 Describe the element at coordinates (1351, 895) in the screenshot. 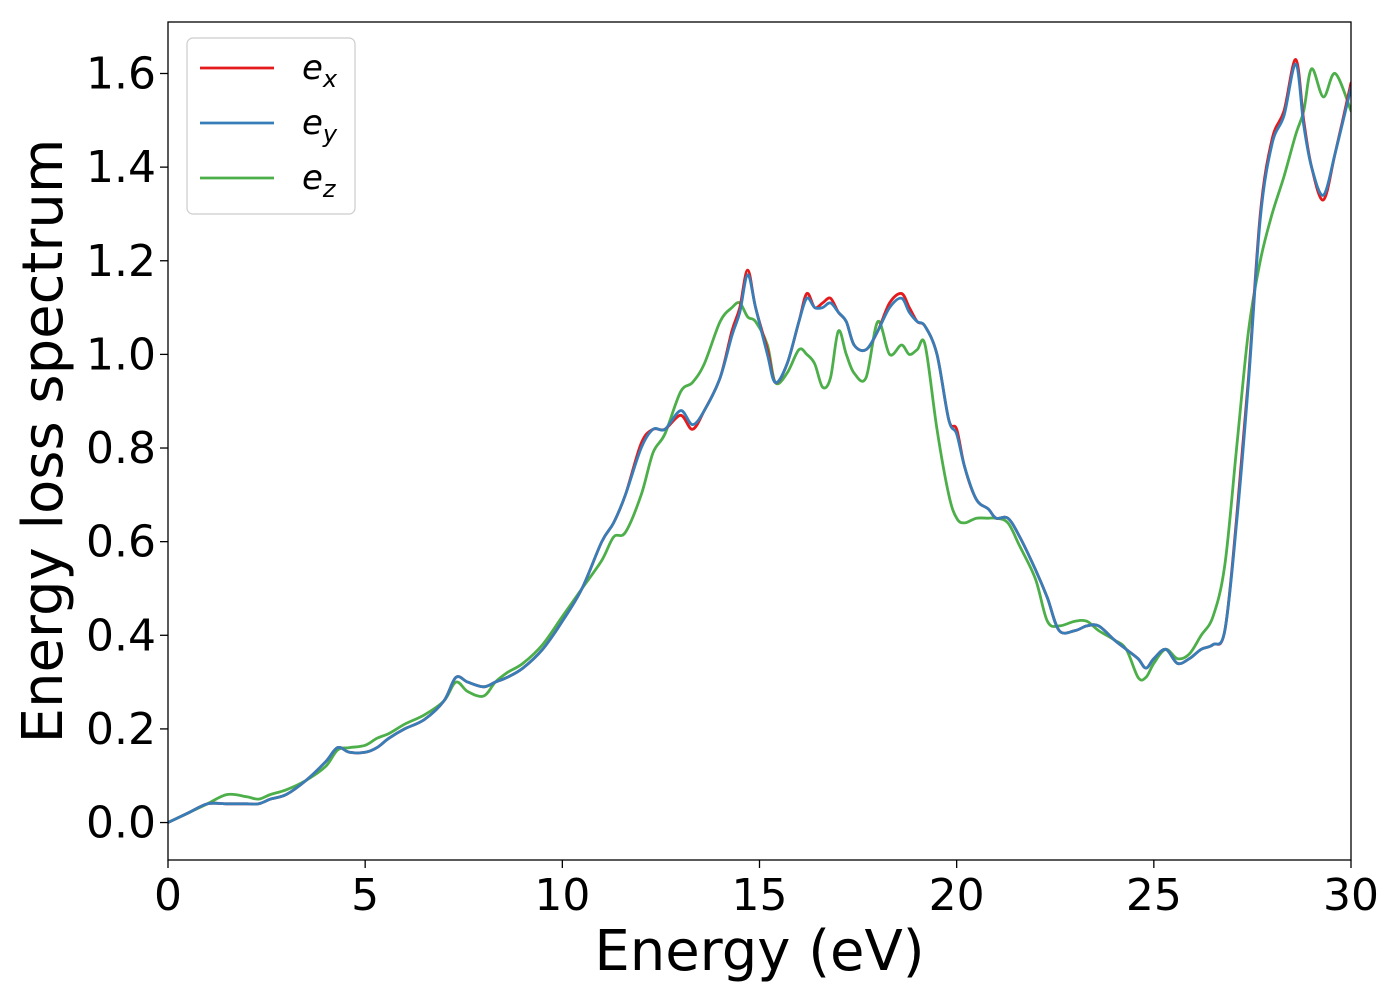

I see `x-tick-label: 30` at that location.